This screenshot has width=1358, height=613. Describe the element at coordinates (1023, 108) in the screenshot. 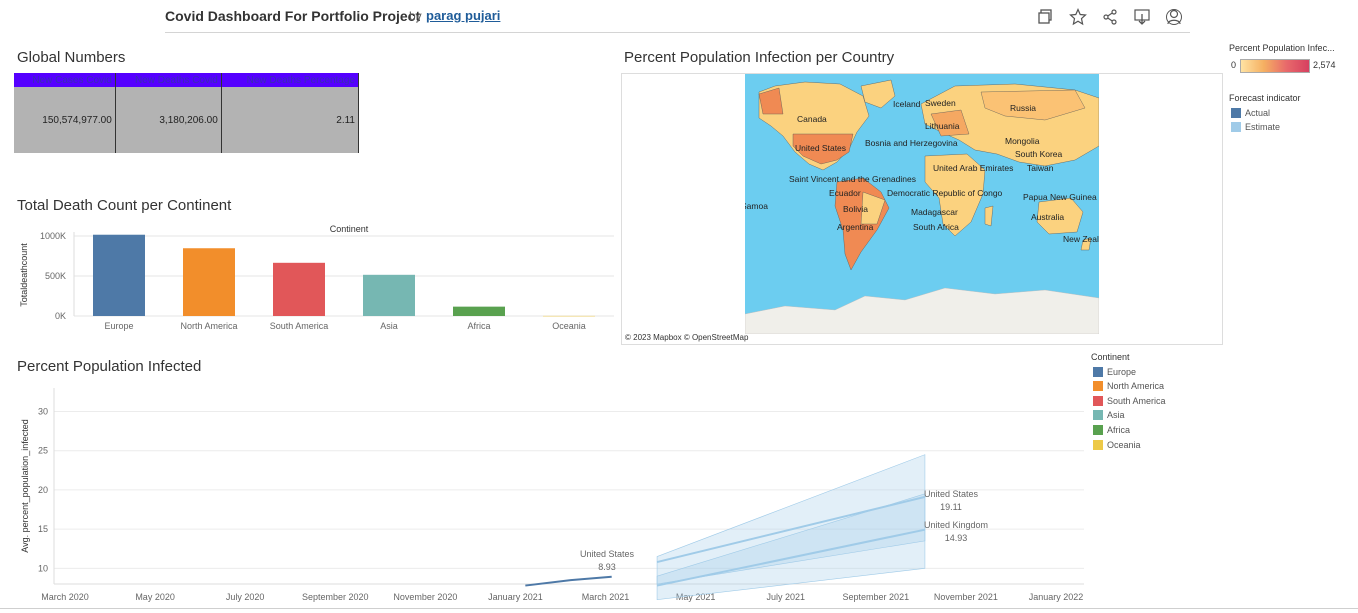

I see `map-label: Russia` at that location.